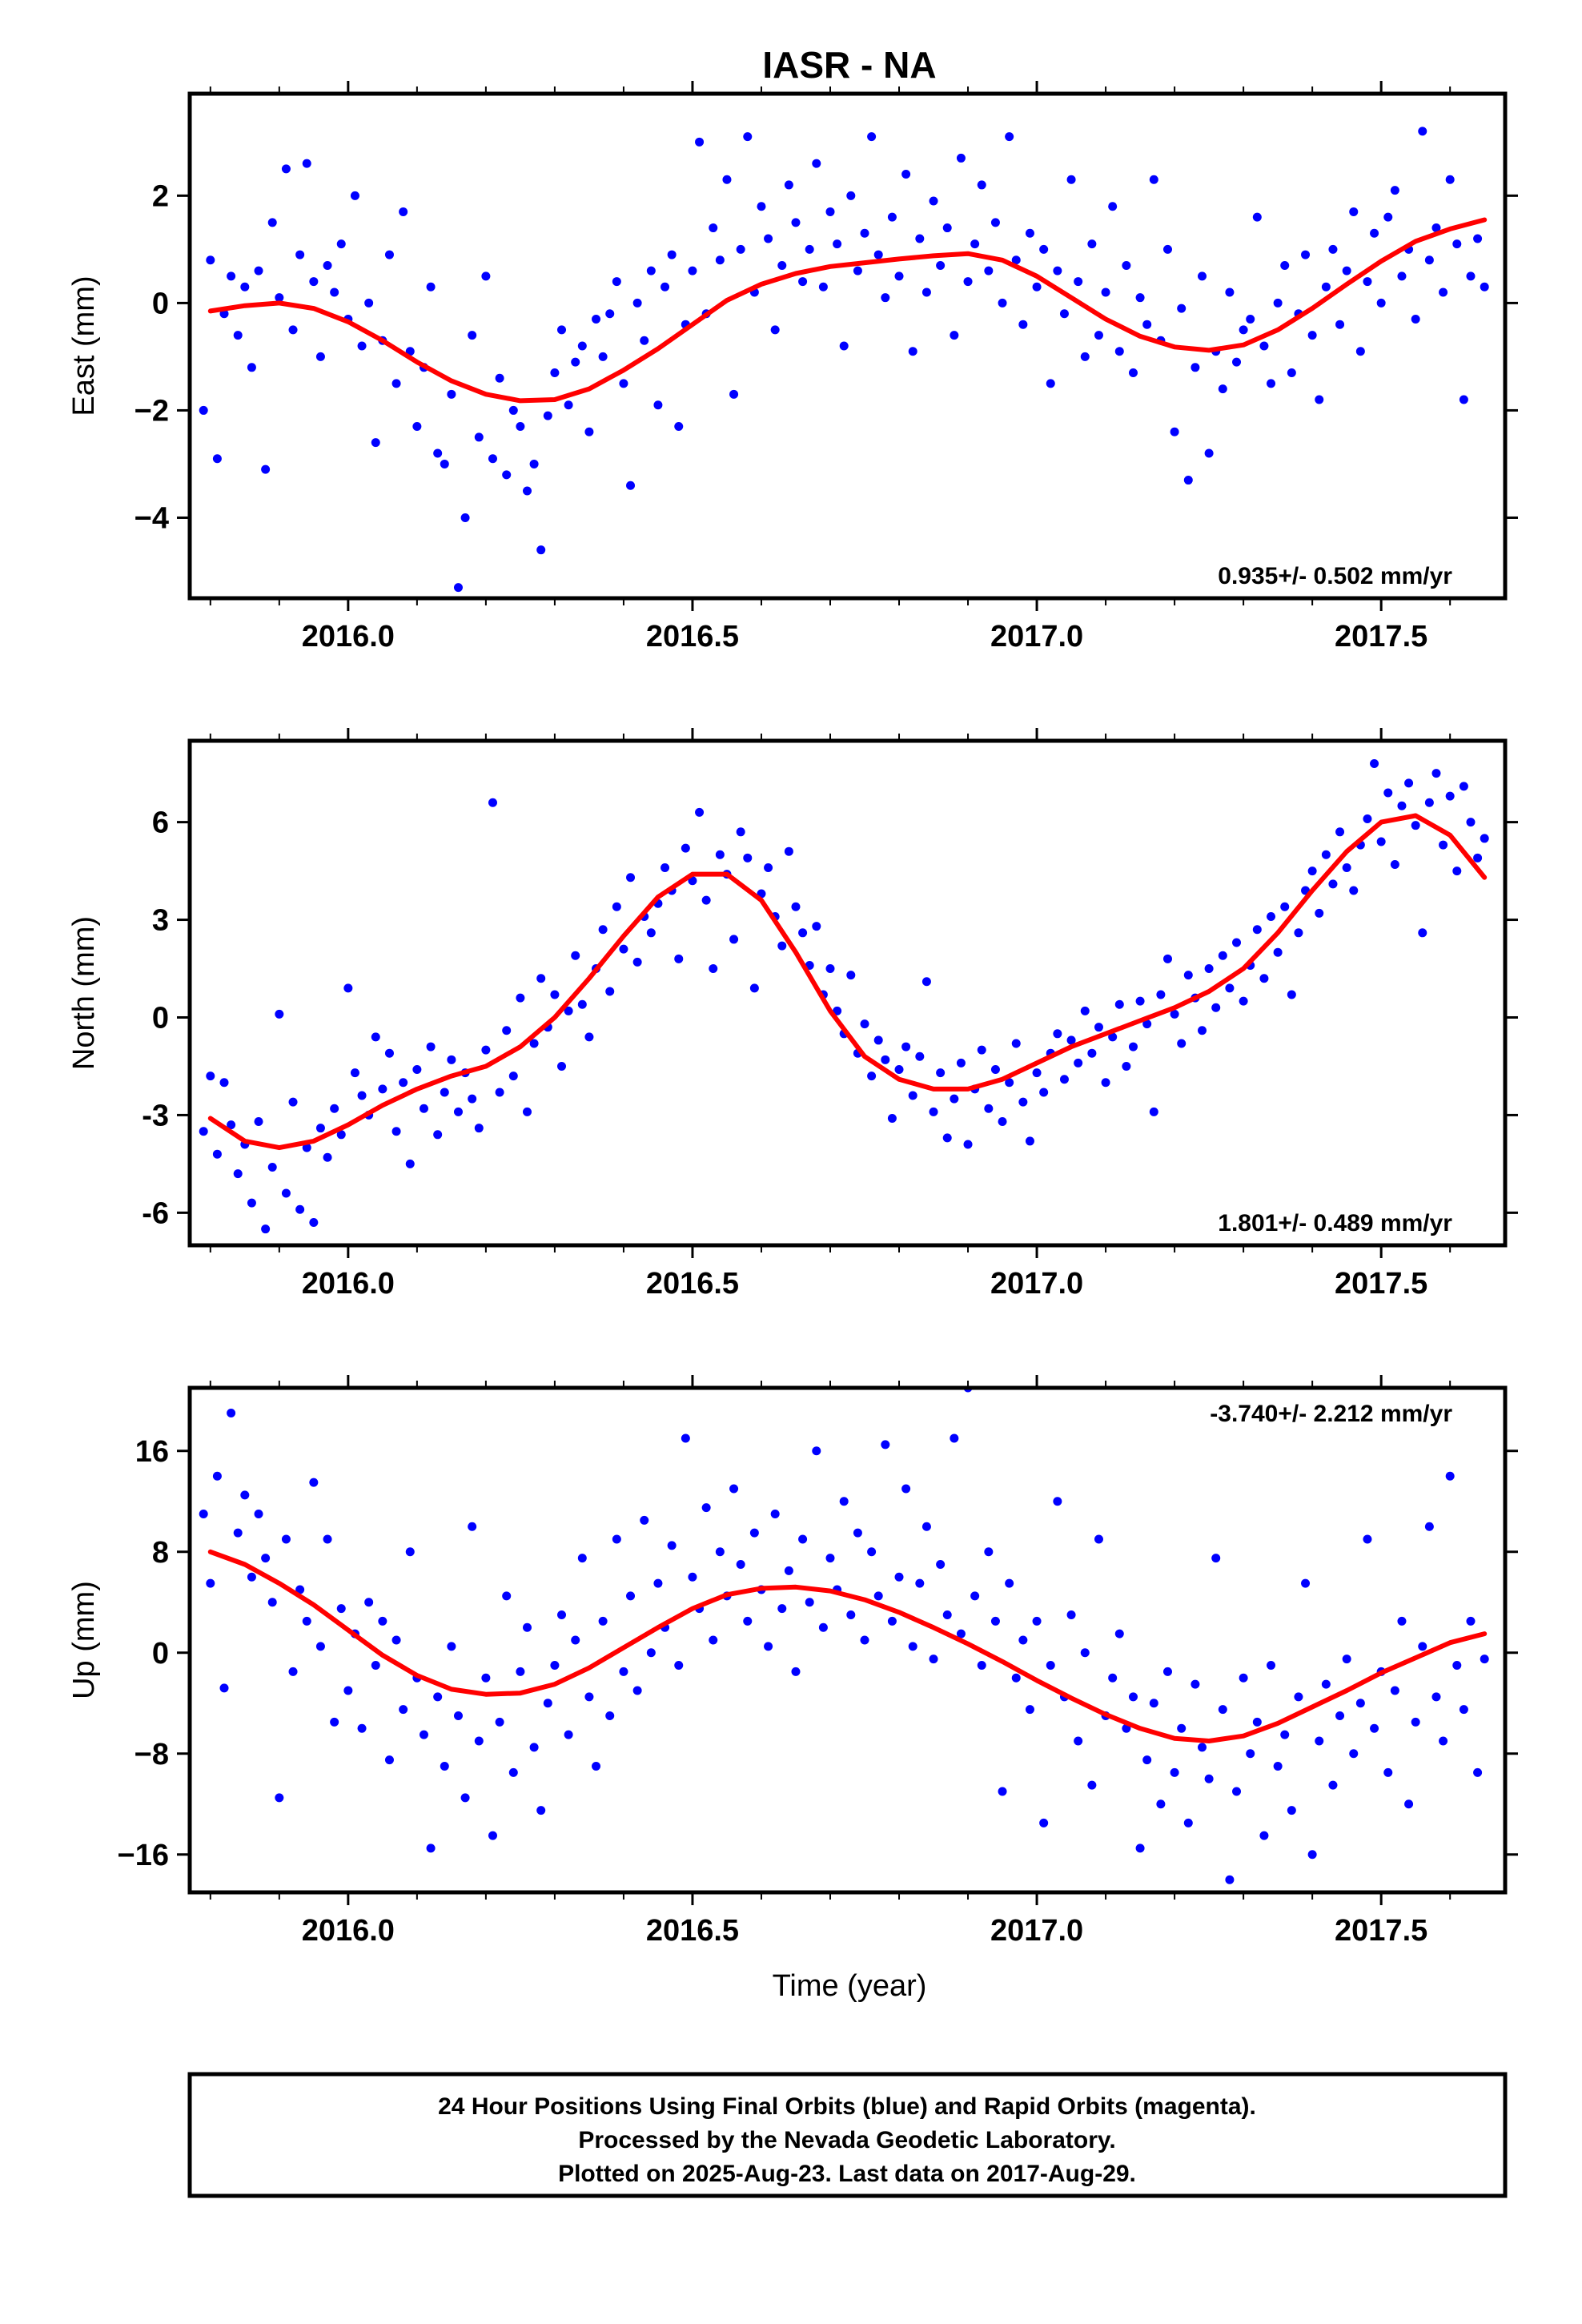  What do you see at coordinates (1335, 1223) in the screenshot?
I see `rate-label: 1.801+/- 0.489 mm/yr` at bounding box center [1335, 1223].